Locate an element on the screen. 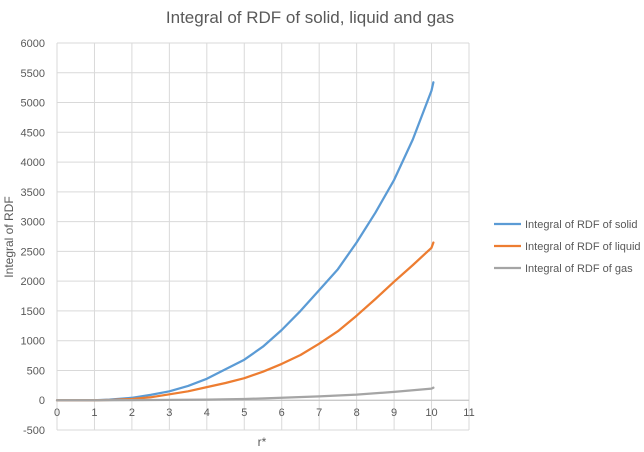 This screenshot has height=452, width=644. x-tick-label: 4 is located at coordinates (207, 413).